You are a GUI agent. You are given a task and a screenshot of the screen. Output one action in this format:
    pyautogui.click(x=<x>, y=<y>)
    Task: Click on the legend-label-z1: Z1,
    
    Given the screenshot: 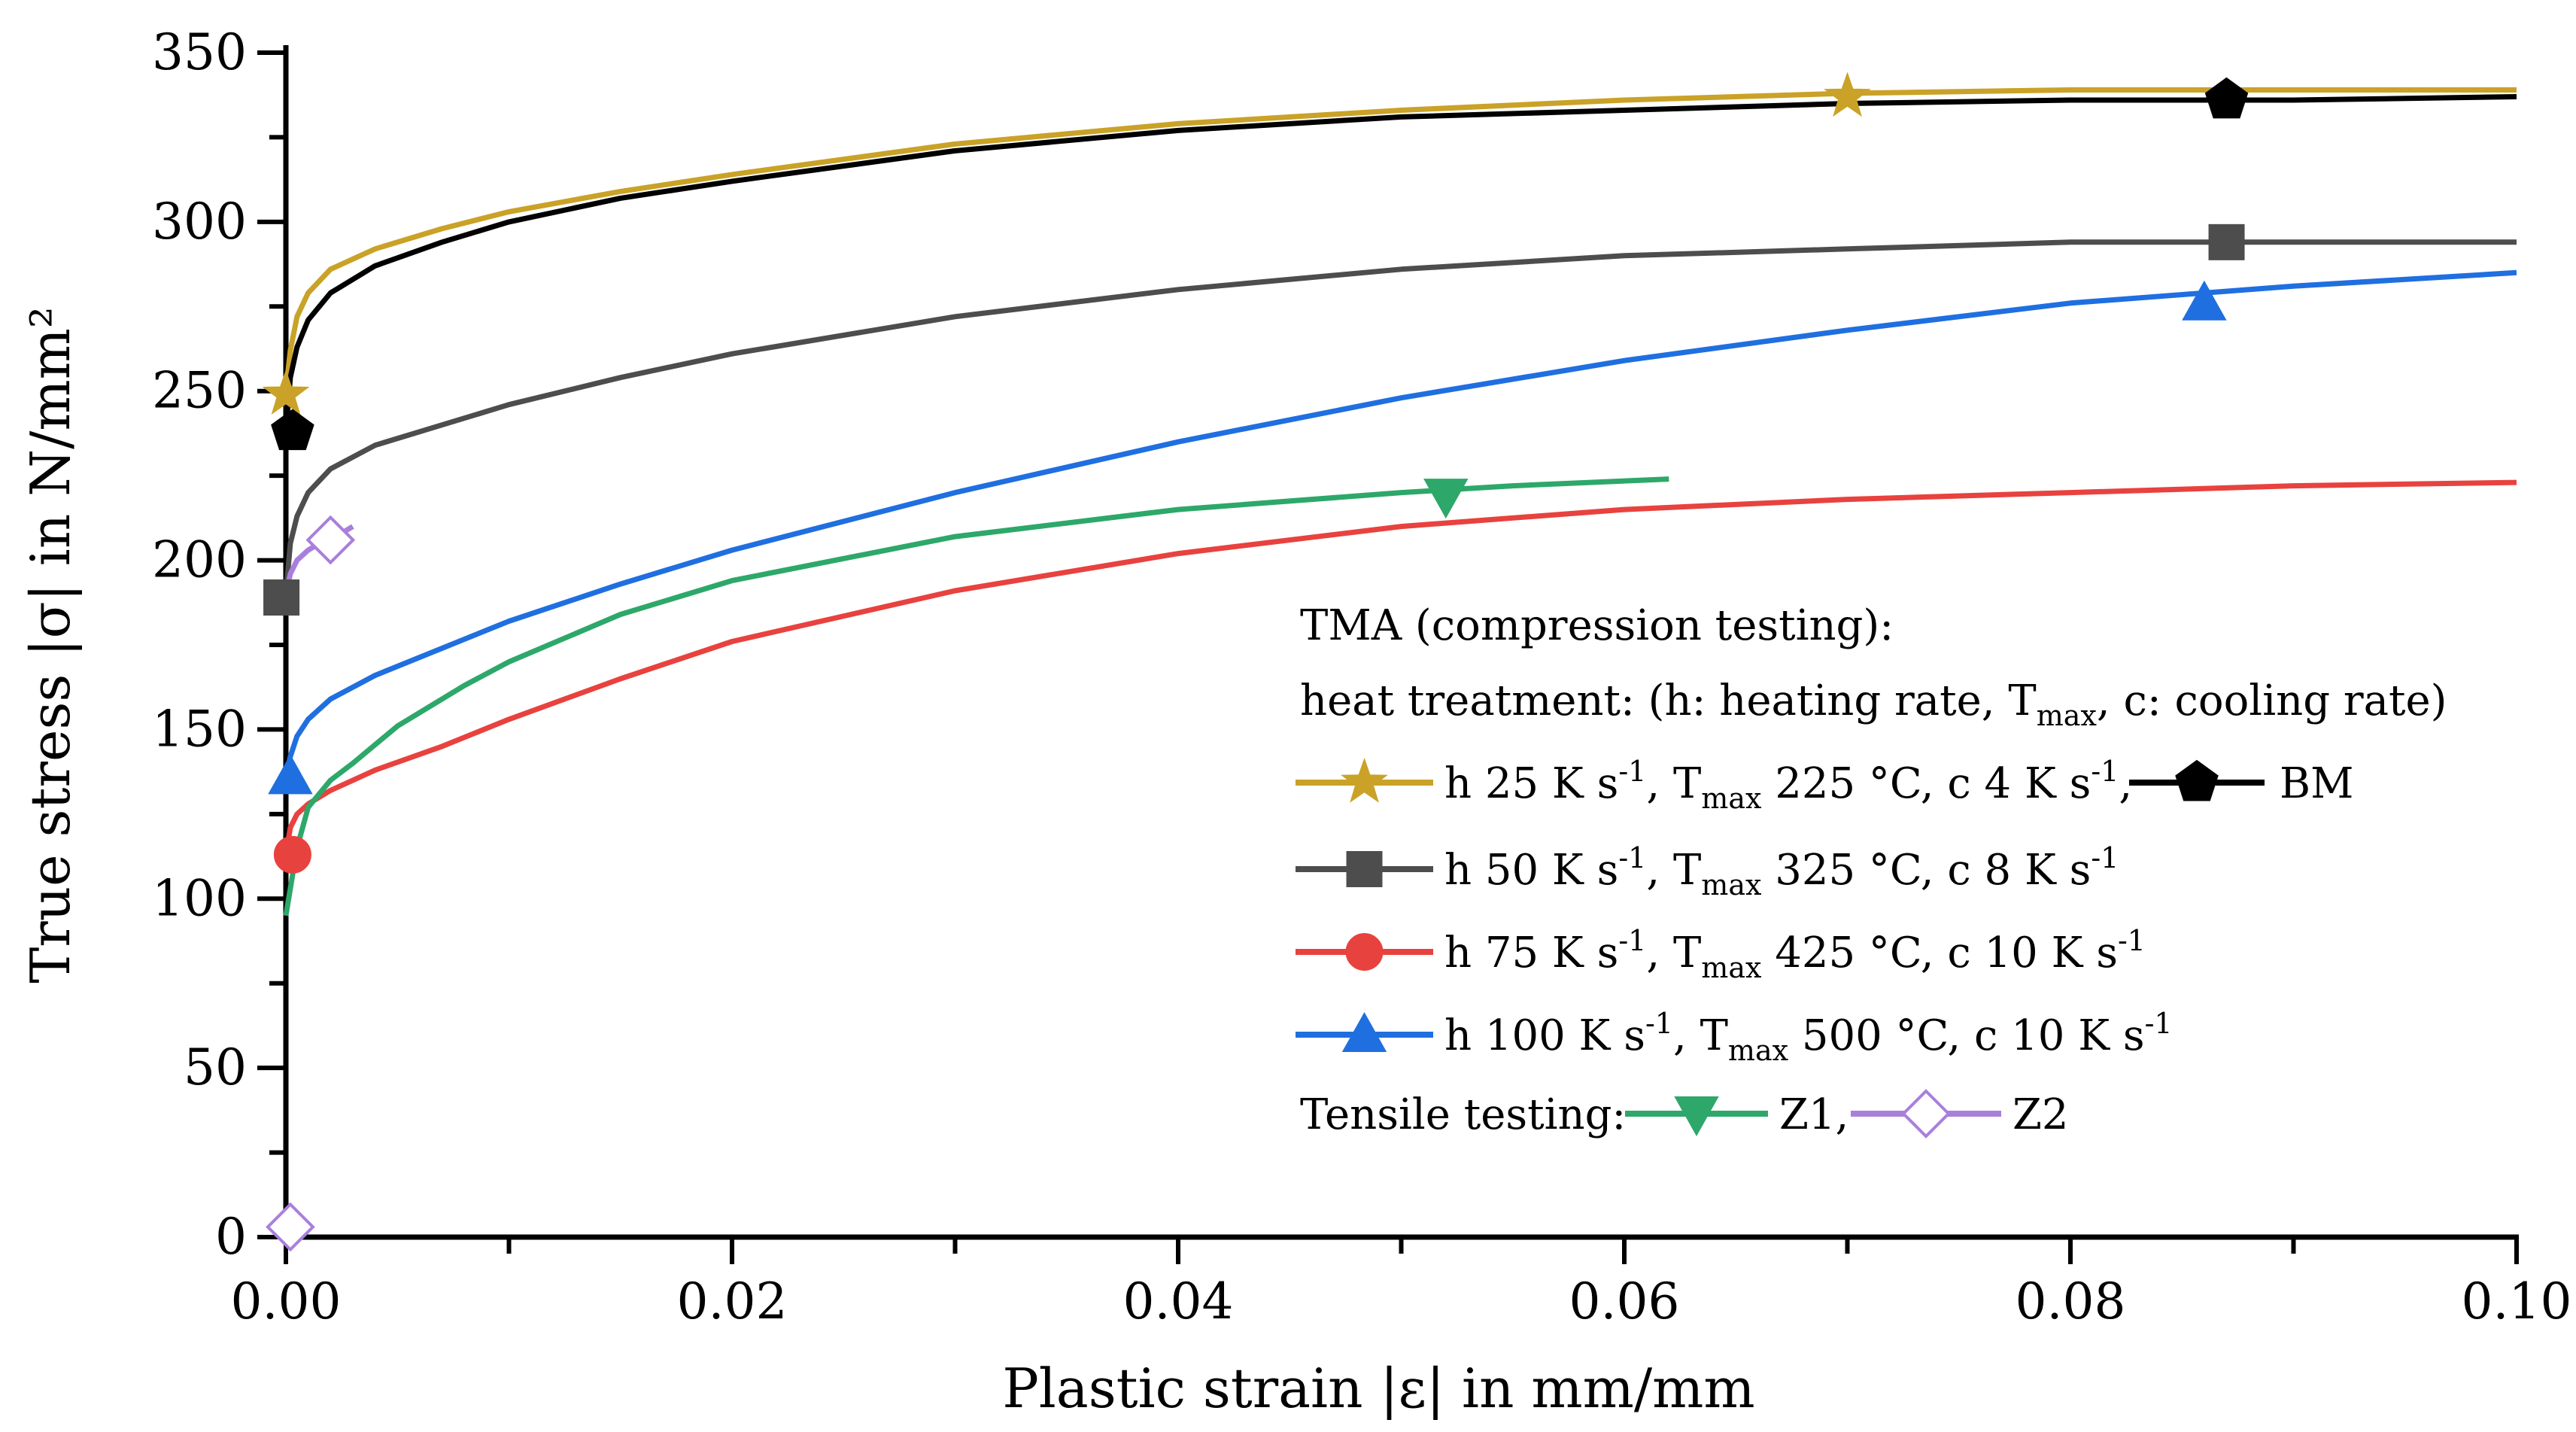 What is the action you would take?
    pyautogui.click(x=1814, y=1114)
    